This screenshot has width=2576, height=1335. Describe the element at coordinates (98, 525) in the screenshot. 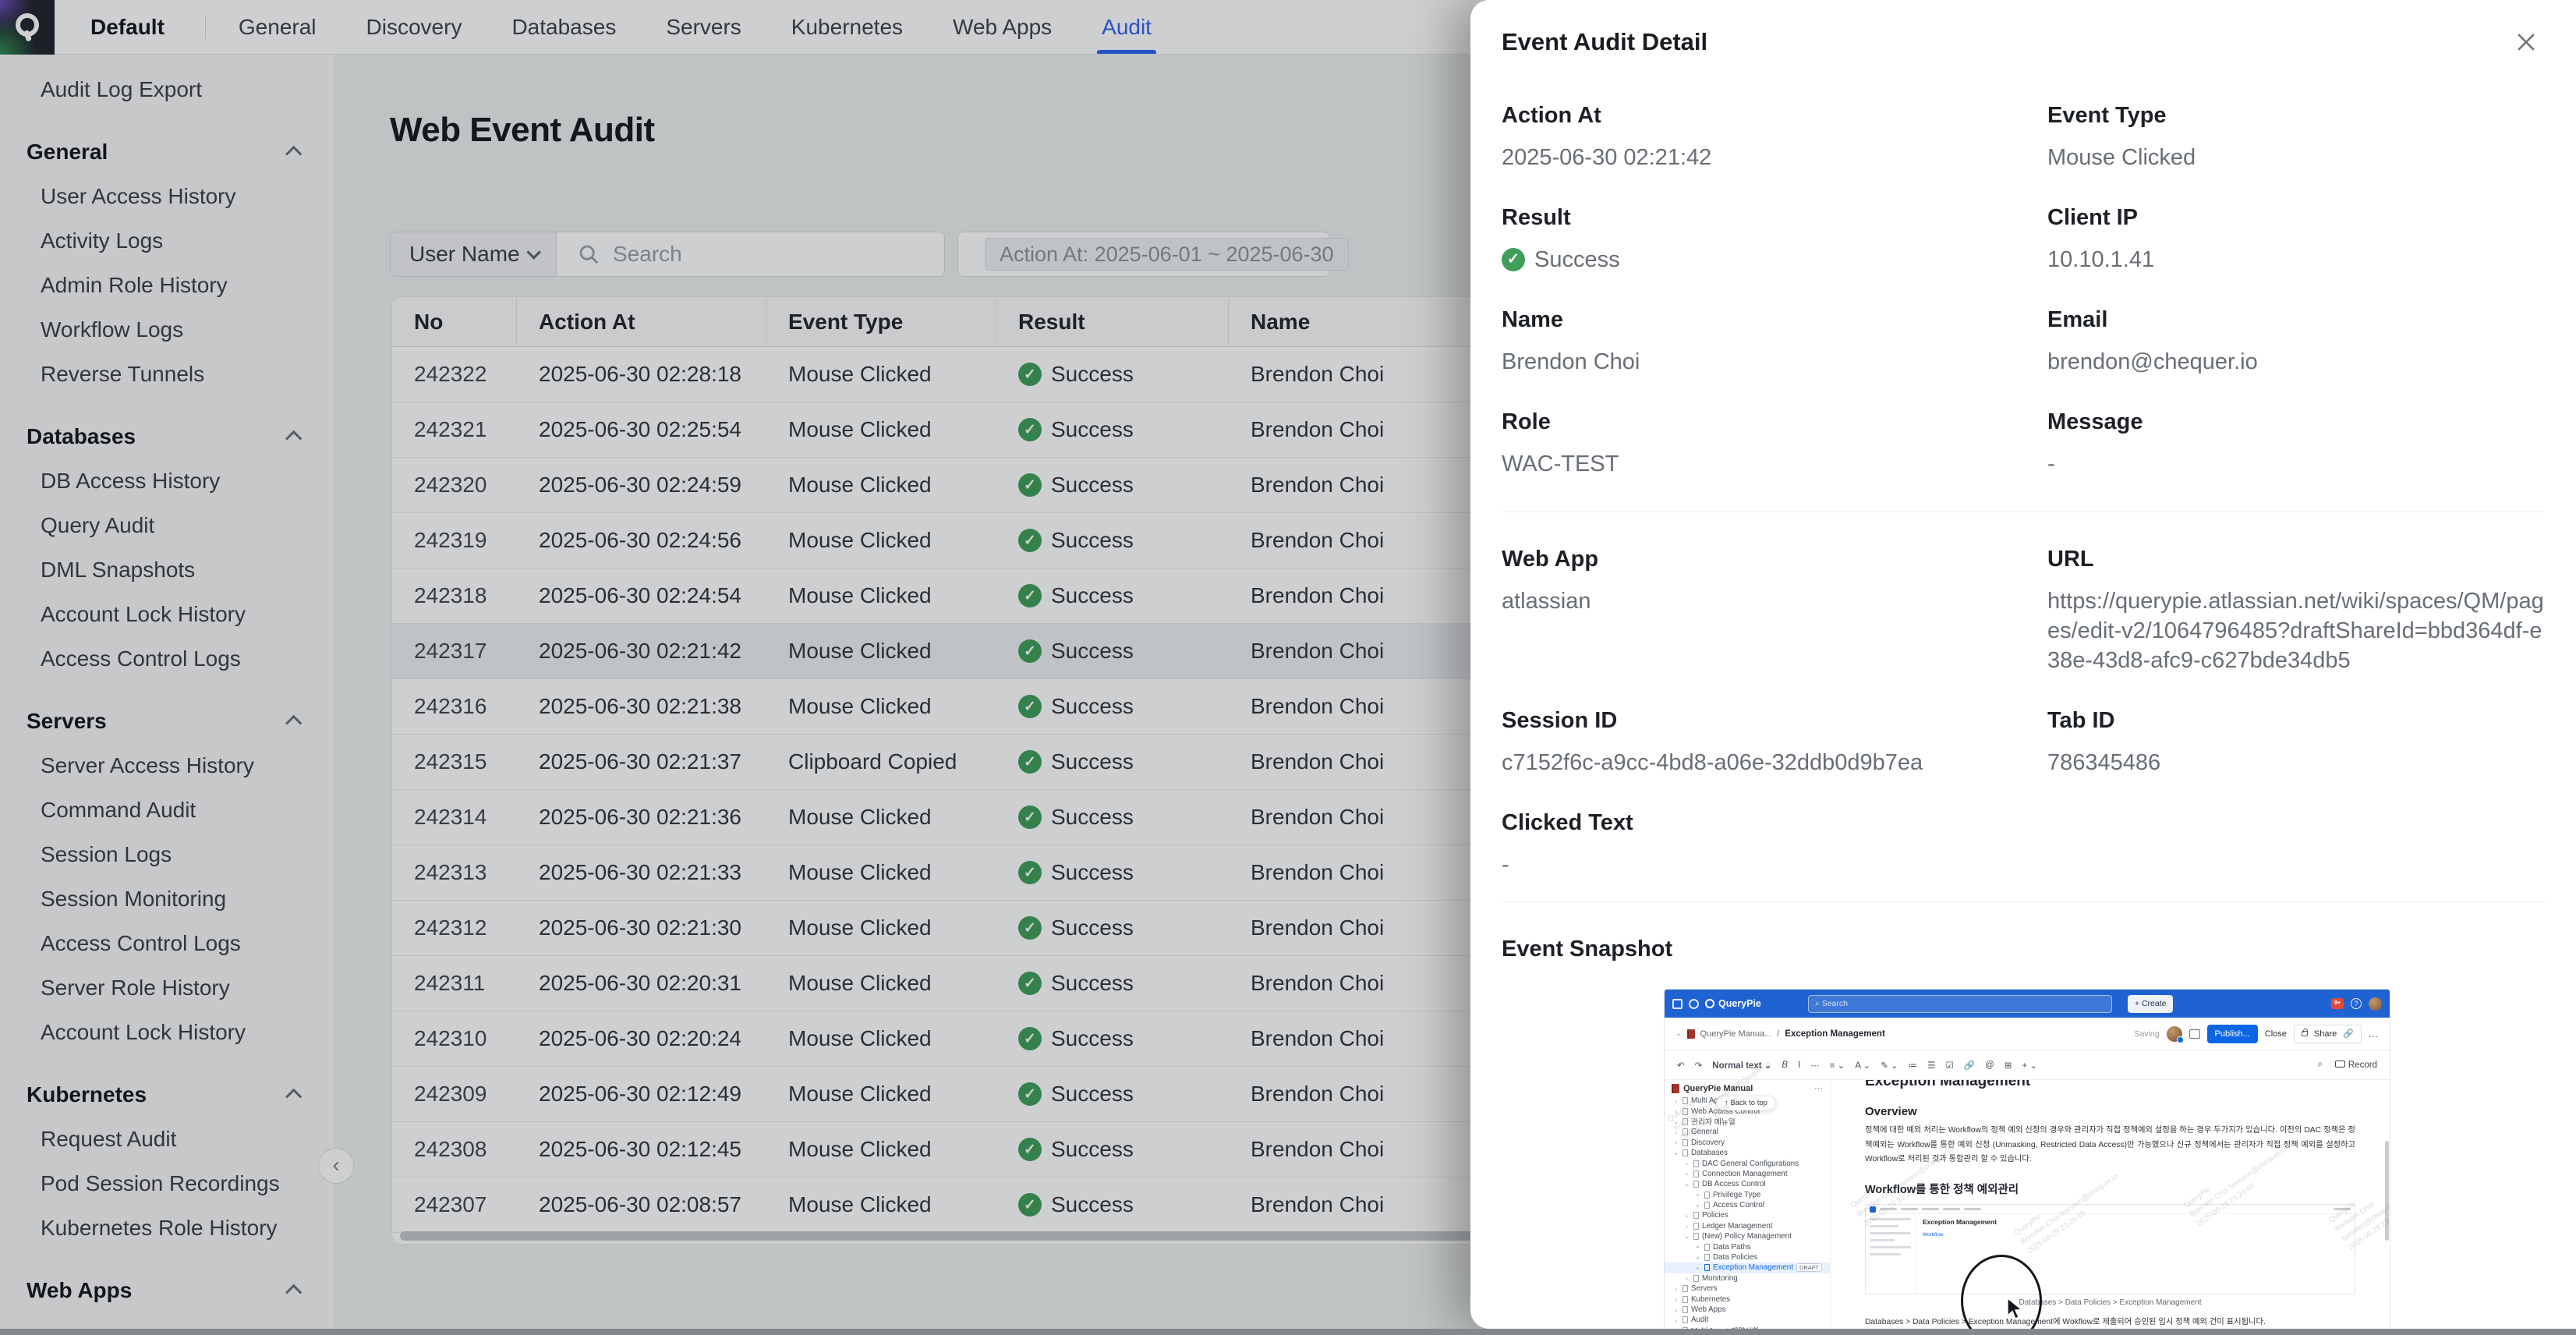

I see `sidebar-item: Query Audit` at that location.